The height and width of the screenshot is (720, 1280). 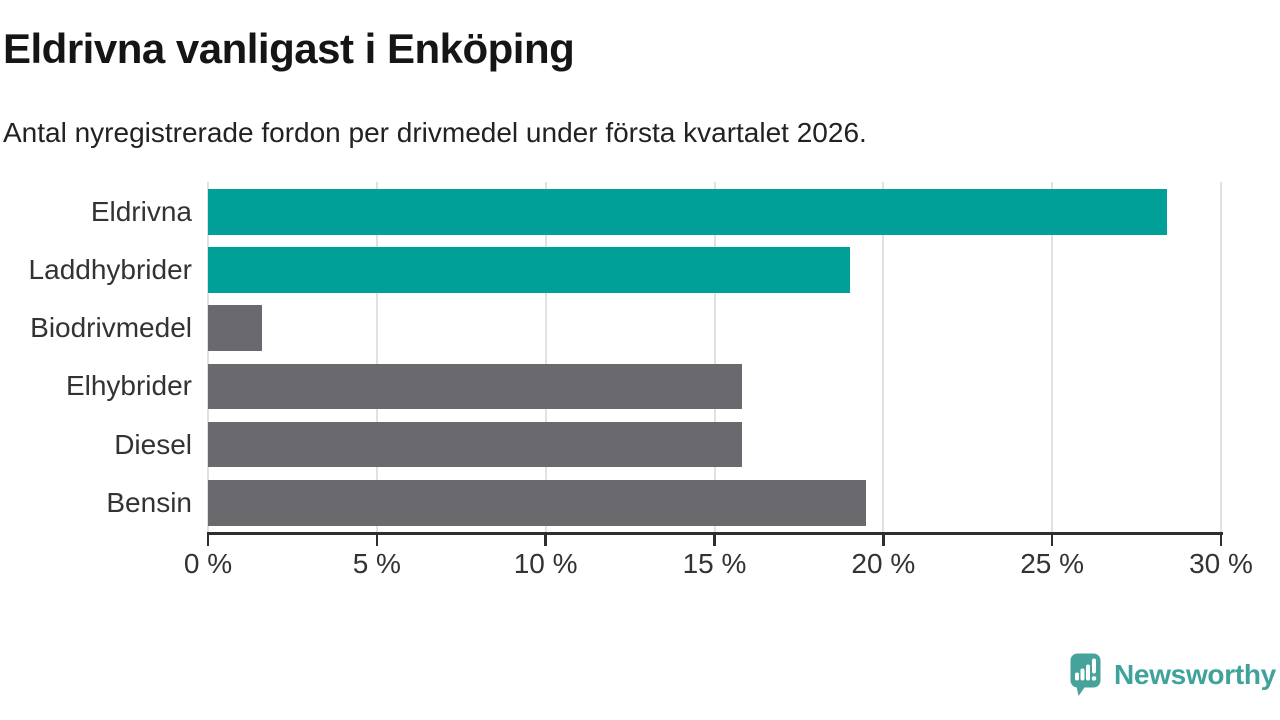 I want to click on category-label-elhybrider: Elhybrider, so click(x=128, y=386).